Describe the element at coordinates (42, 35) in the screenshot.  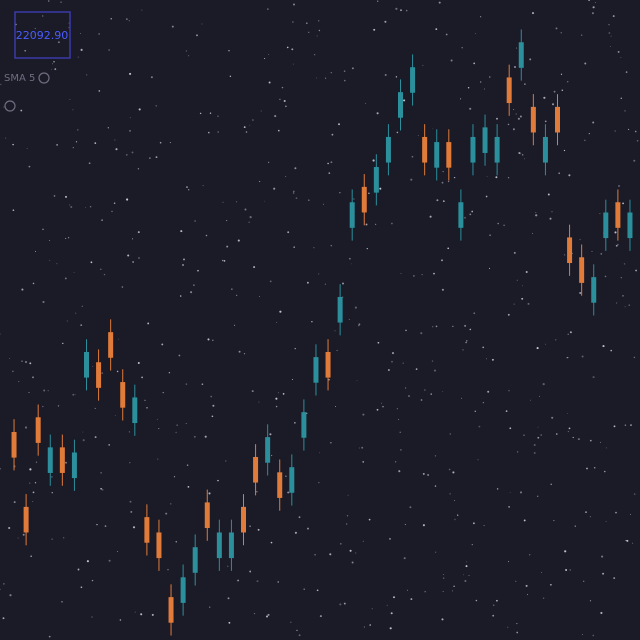
I see `price-box` at that location.